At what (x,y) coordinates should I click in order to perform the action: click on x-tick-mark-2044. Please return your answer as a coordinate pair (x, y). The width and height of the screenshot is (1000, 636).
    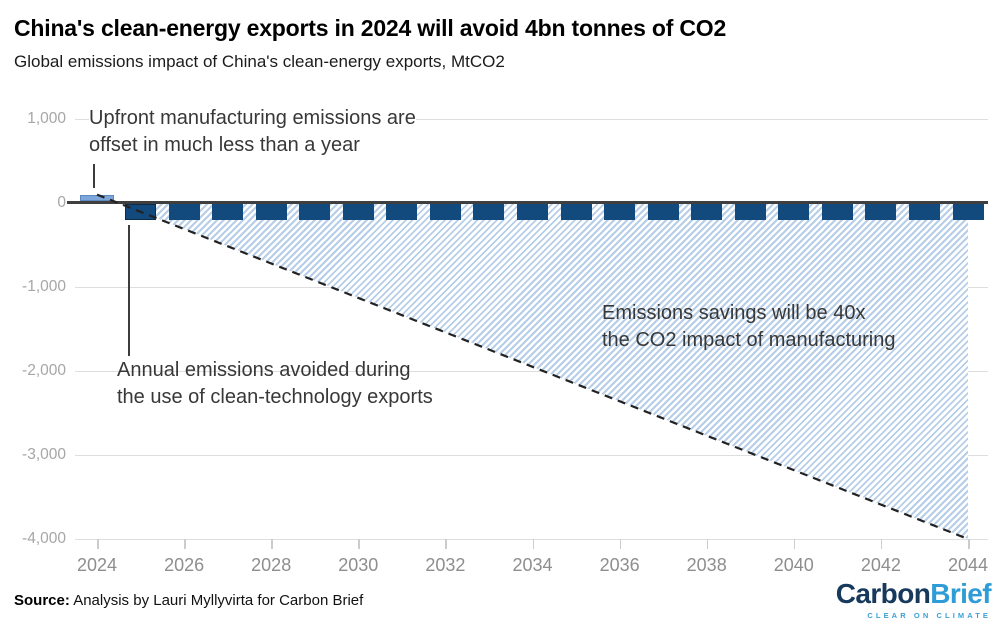
    Looking at the image, I should click on (969, 544).